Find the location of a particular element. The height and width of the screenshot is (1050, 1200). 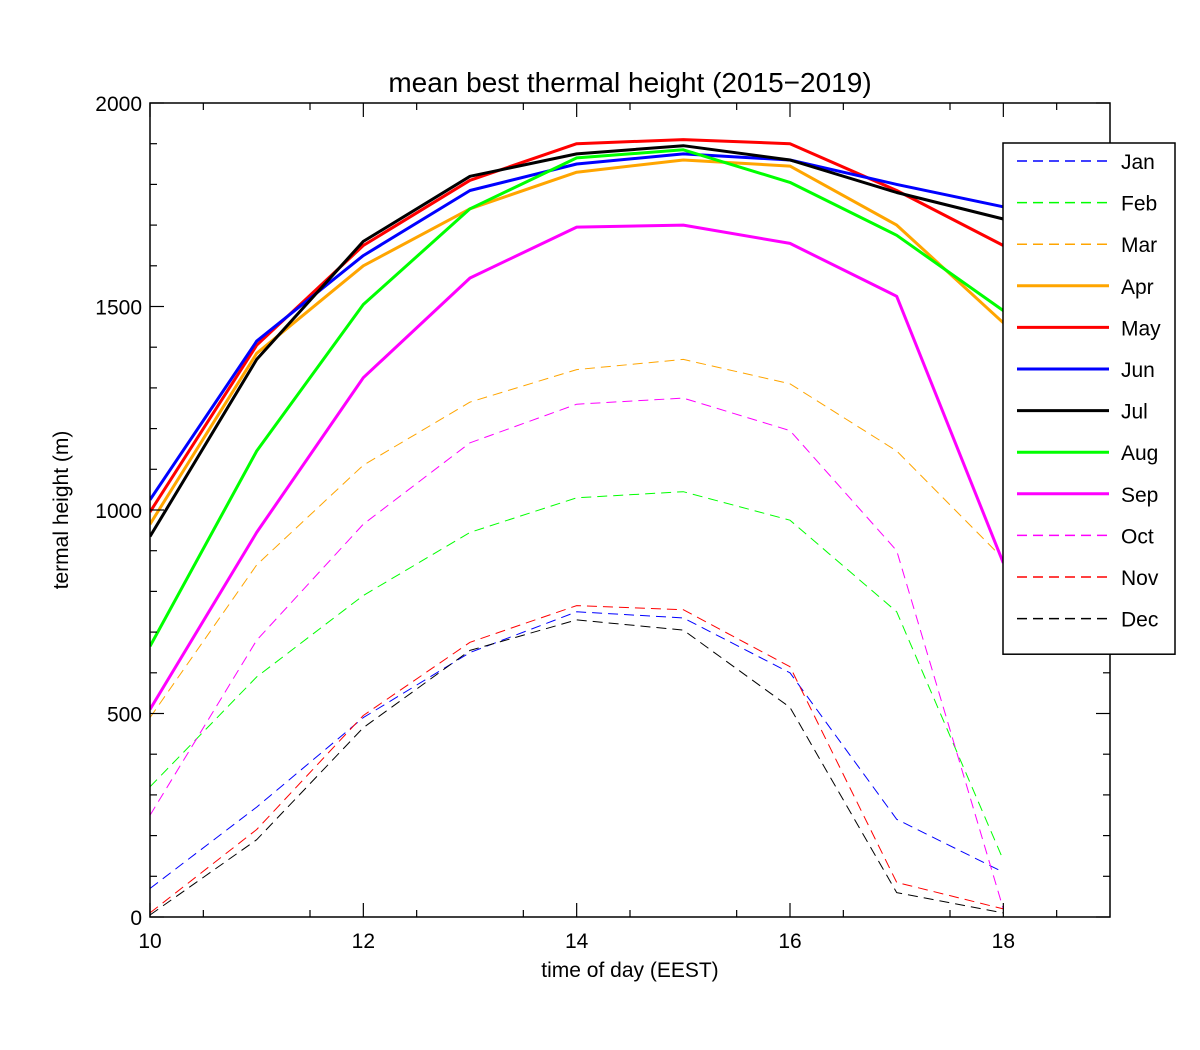

x-tick-label: 14 is located at coordinates (577, 941).